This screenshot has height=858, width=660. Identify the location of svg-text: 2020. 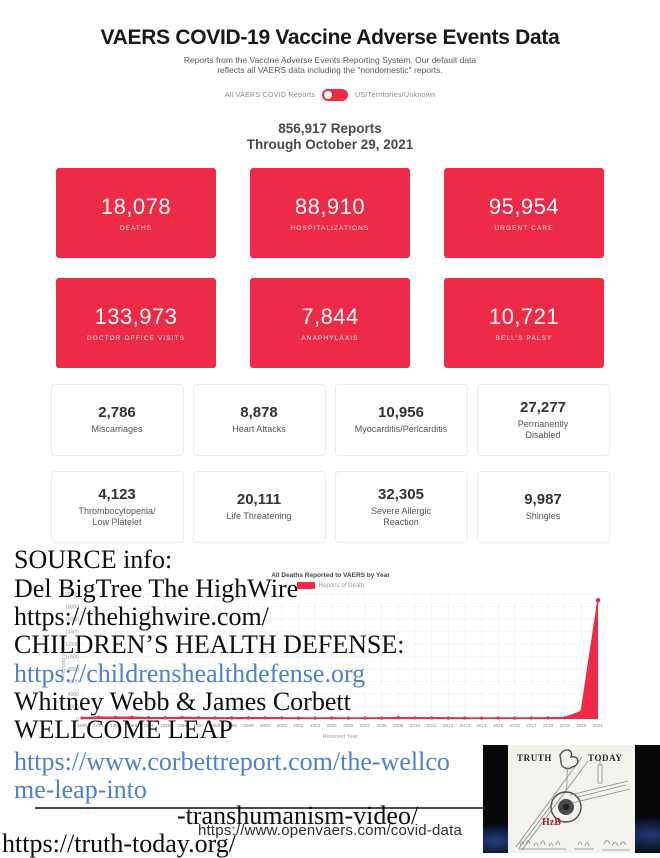
(581, 725).